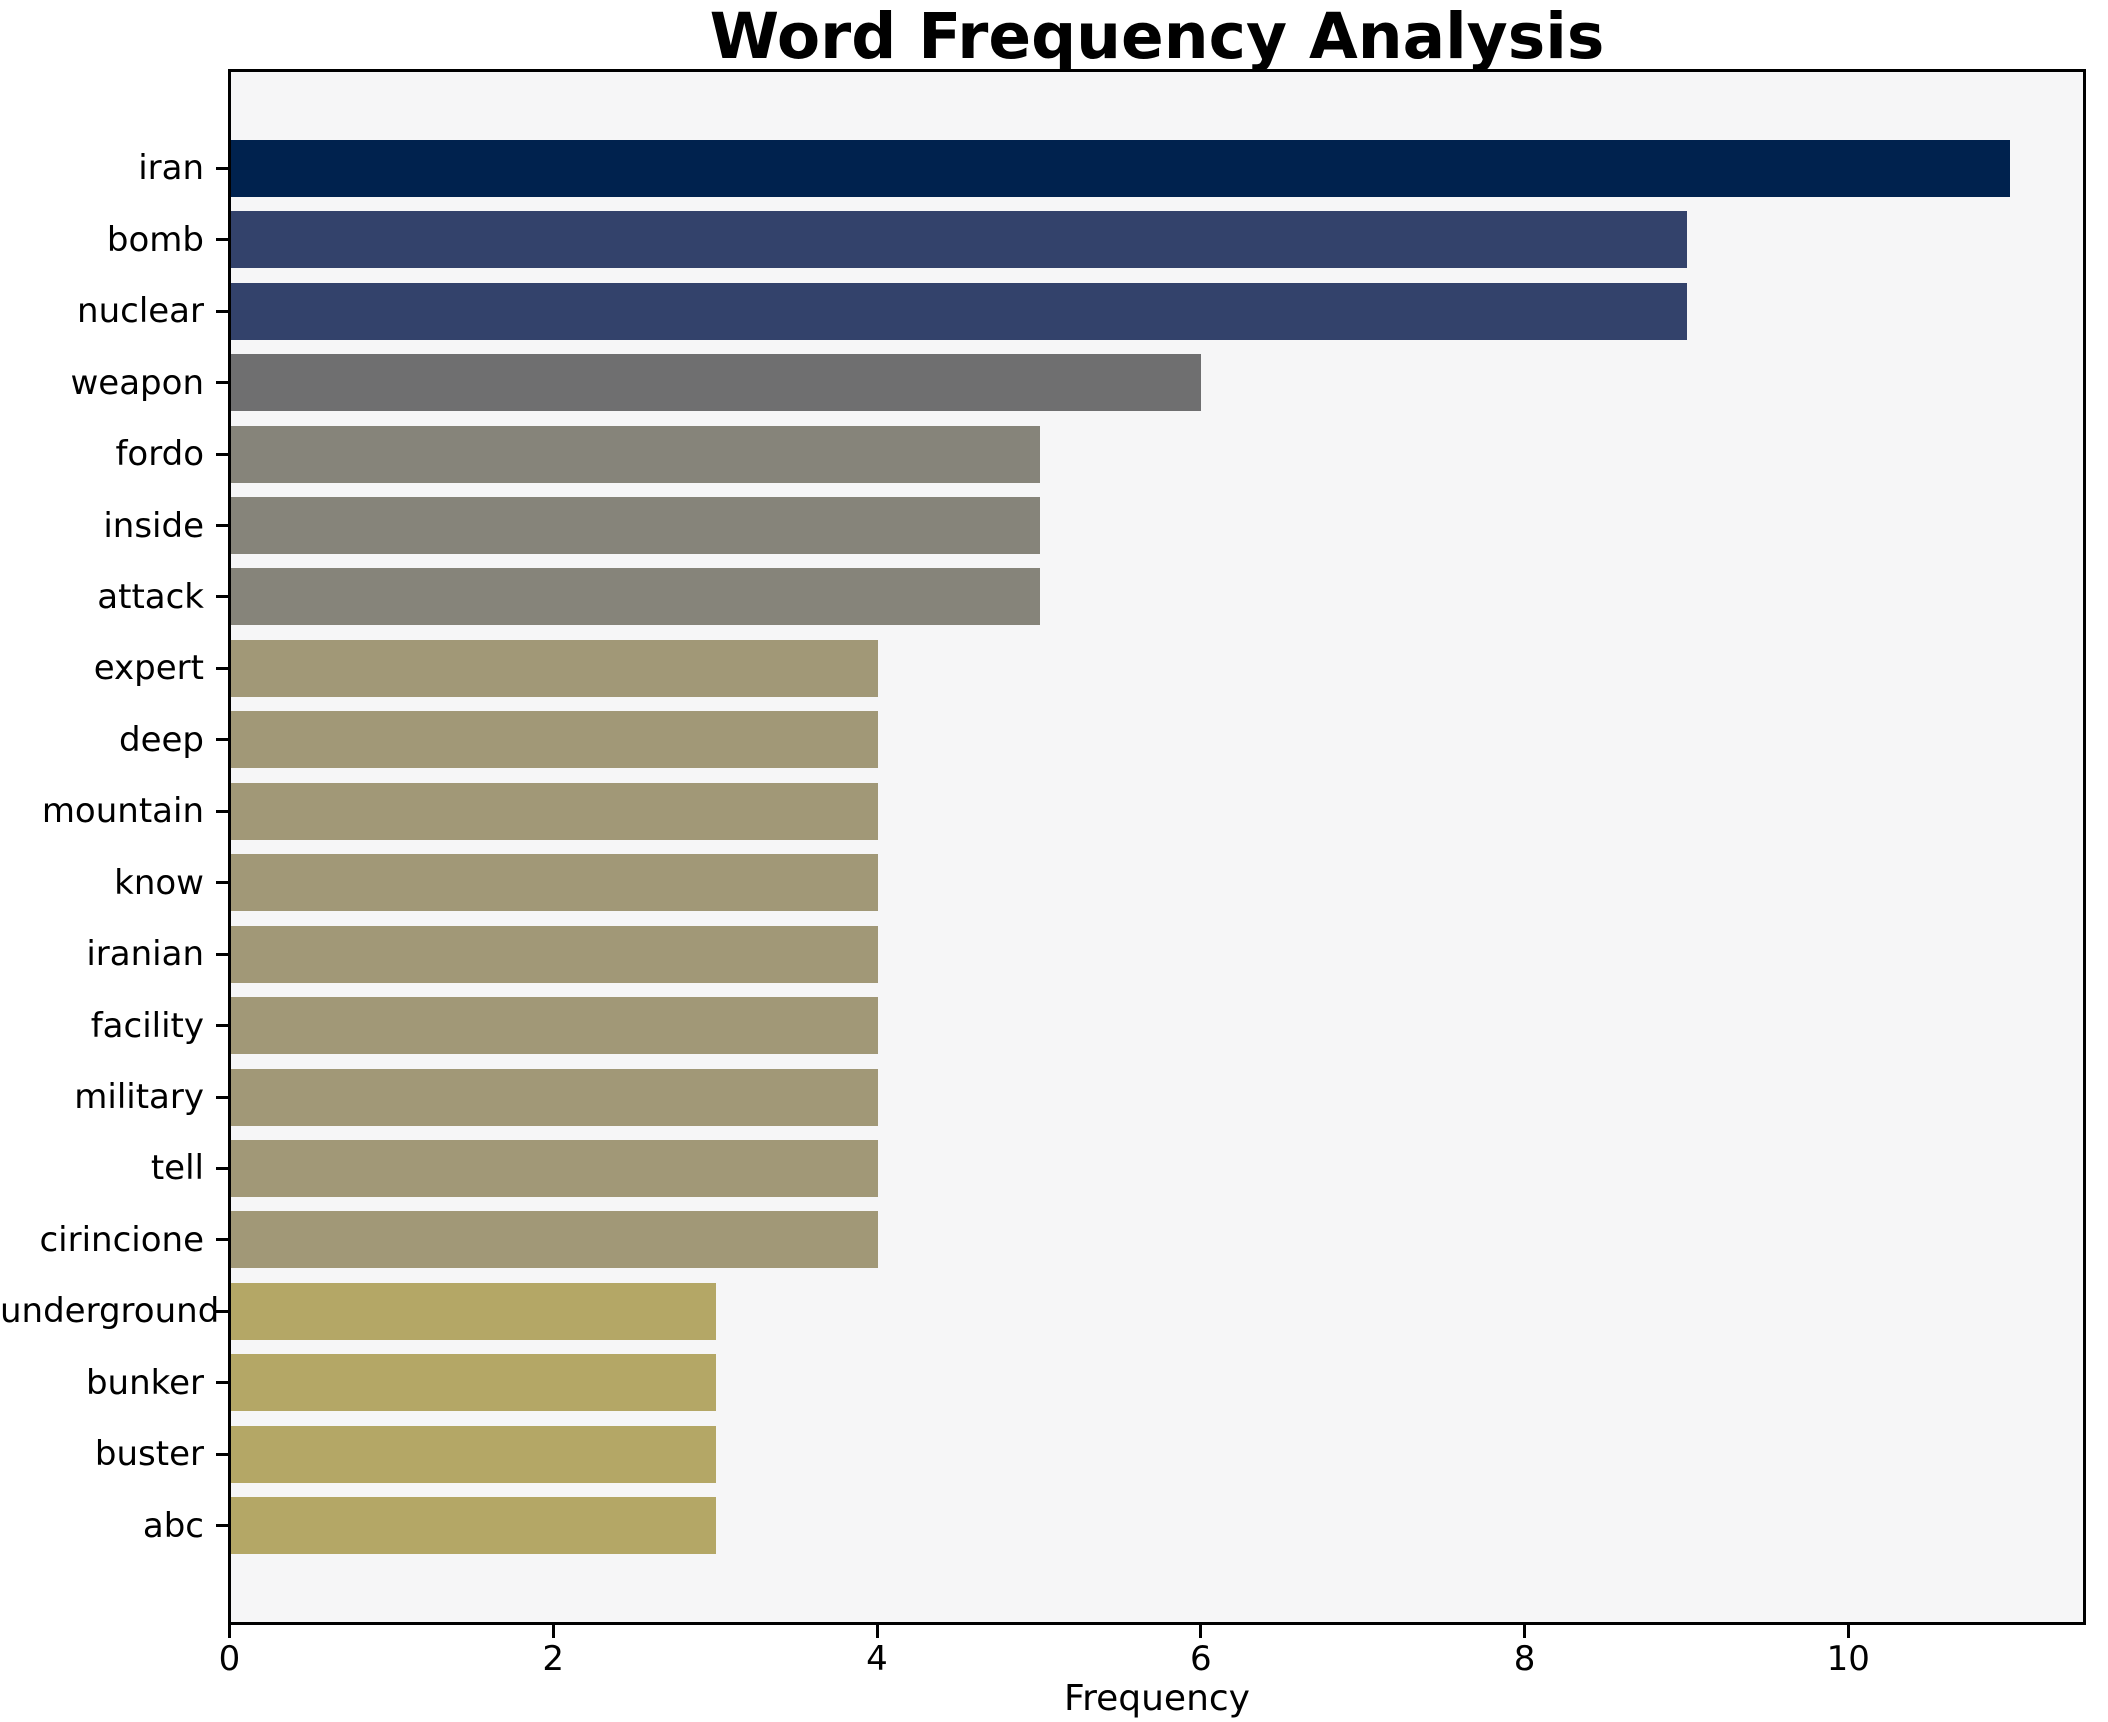 Image resolution: width=2108 pixels, height=1722 pixels. Describe the element at coordinates (877, 1659) in the screenshot. I see `x-tick-label-4: 4` at that location.